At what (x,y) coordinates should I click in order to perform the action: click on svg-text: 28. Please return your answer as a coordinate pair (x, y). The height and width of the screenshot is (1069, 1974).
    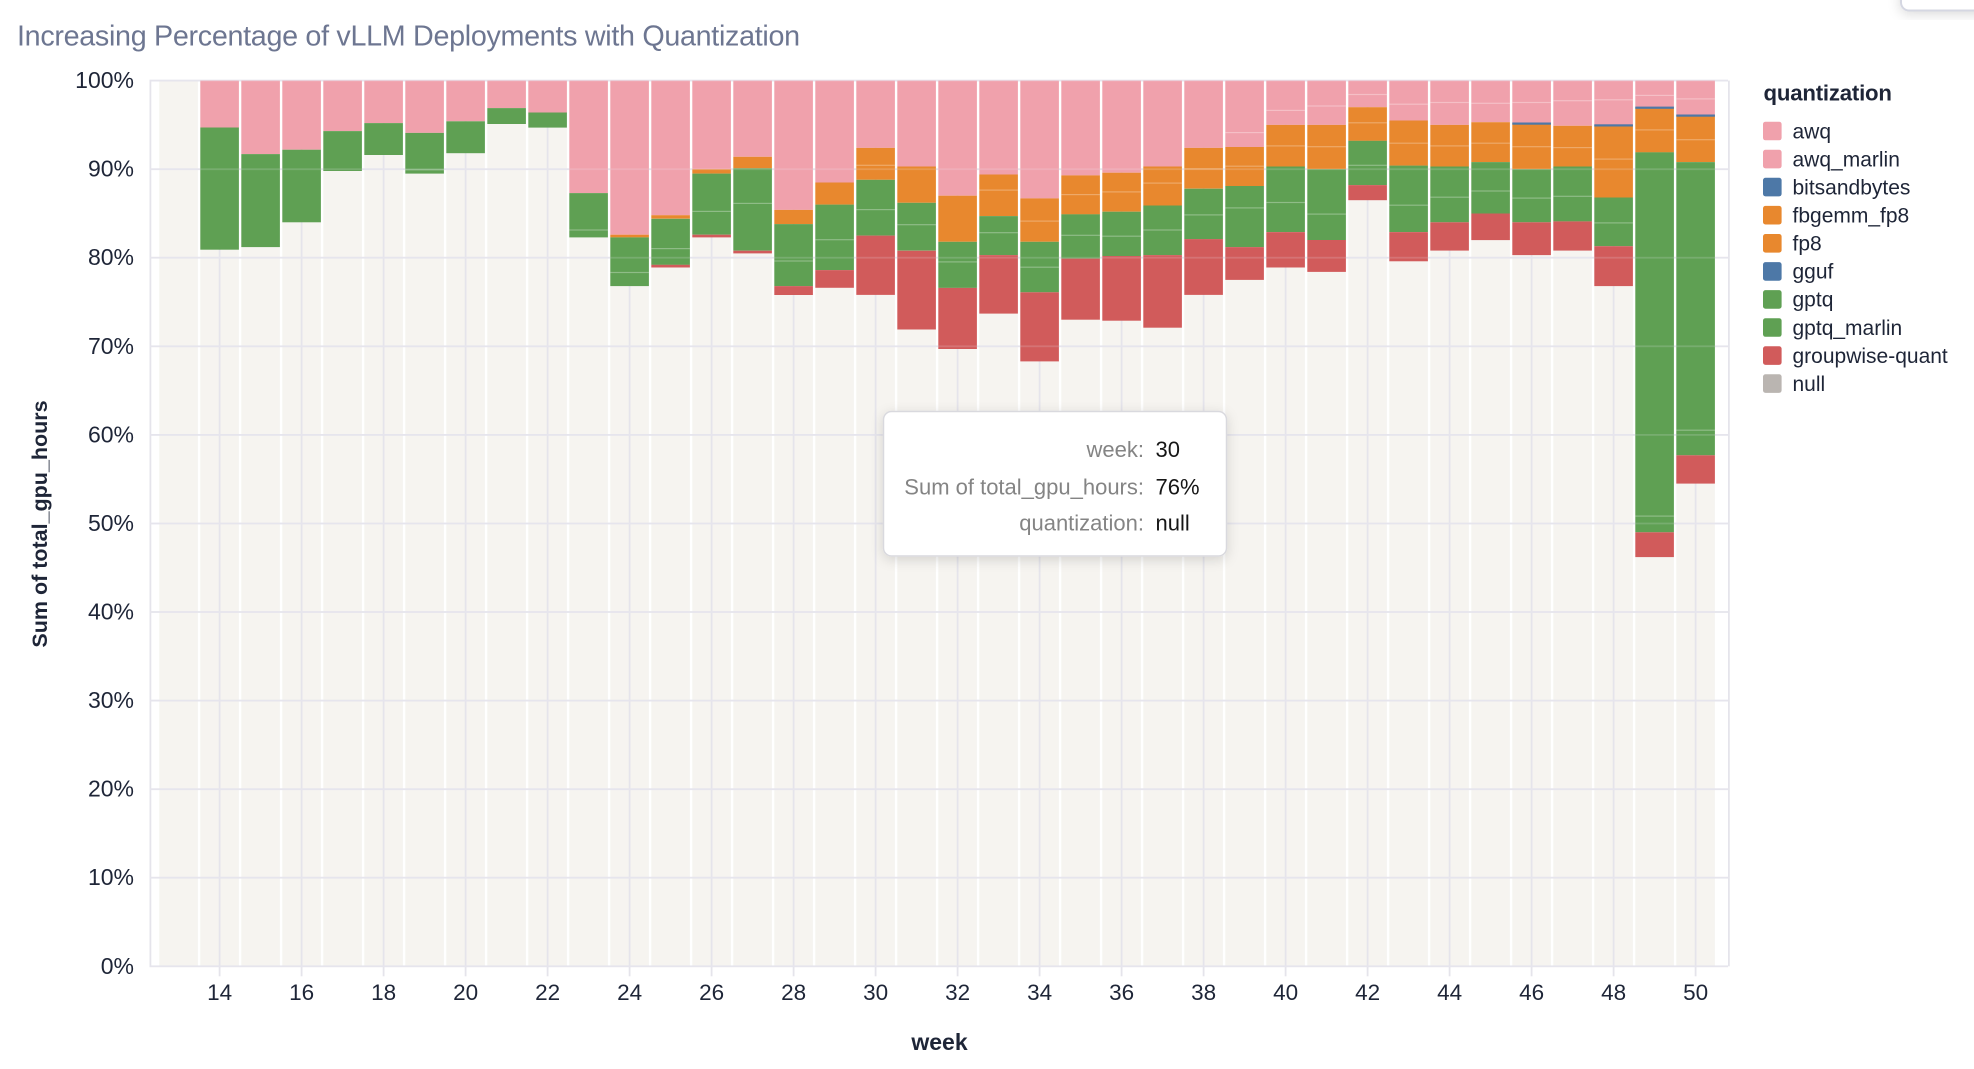
    Looking at the image, I should click on (793, 992).